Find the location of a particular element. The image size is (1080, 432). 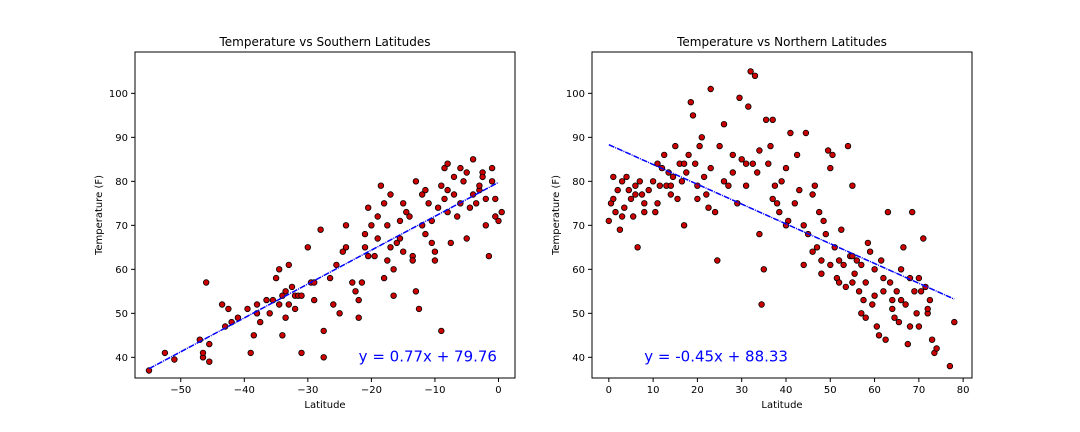

x-tick-label: 20 is located at coordinates (697, 390).